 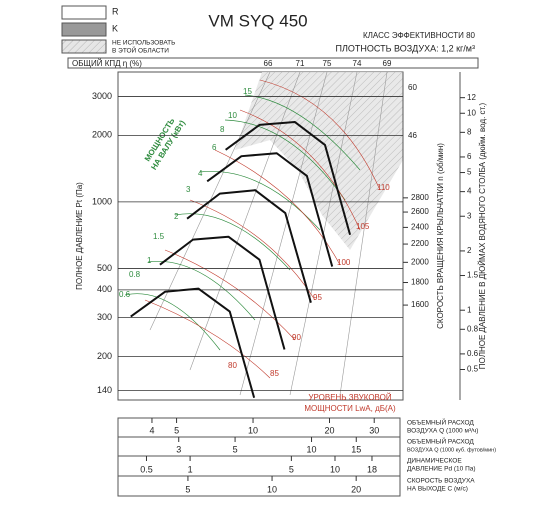 What do you see at coordinates (104, 356) in the screenshot?
I see `y-tick-label: 200` at bounding box center [104, 356].